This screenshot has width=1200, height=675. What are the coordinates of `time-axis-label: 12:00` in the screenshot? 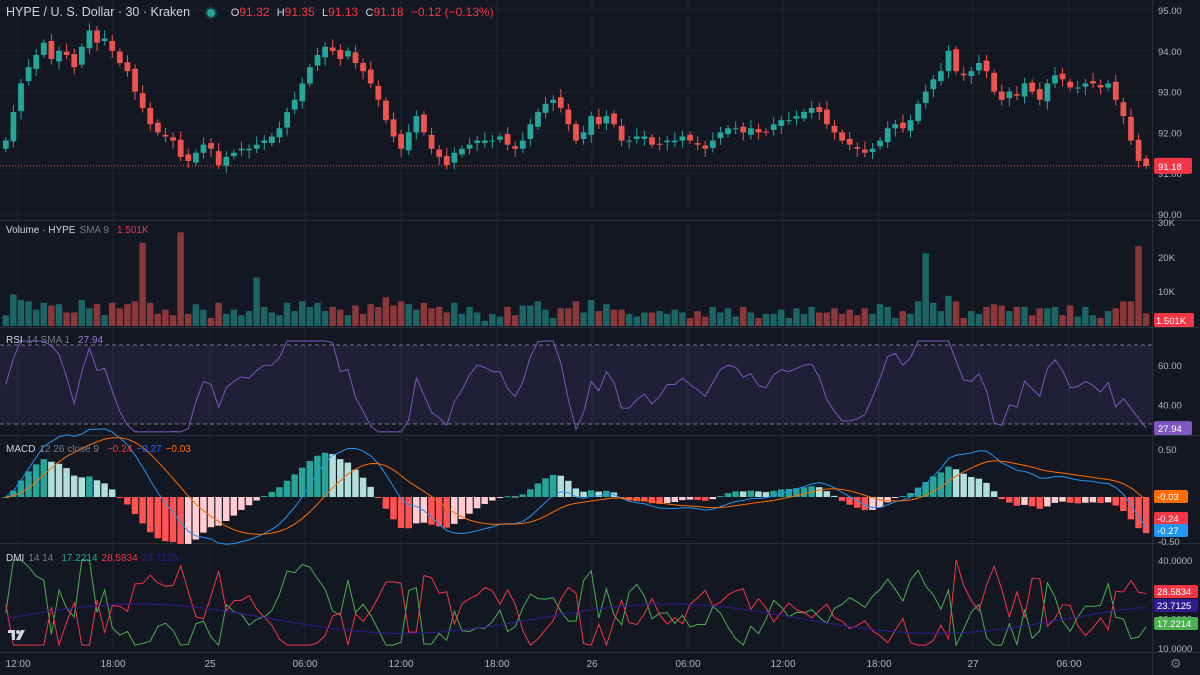 It's located at (400, 664).